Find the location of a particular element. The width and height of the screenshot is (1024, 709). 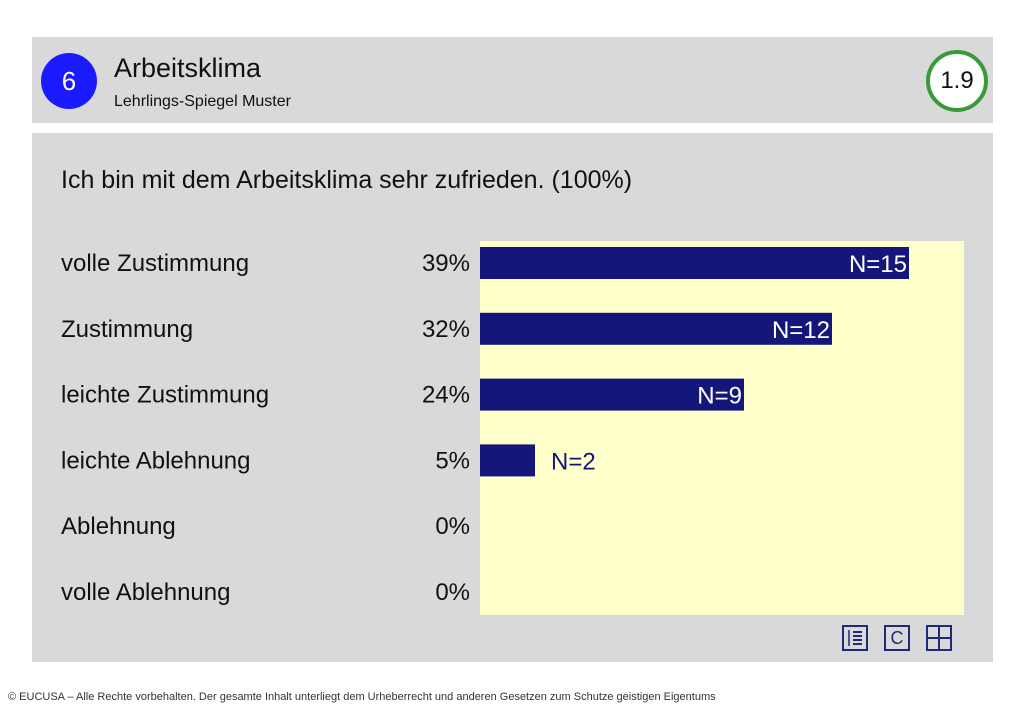

category-label: volle Ablehnung is located at coordinates (145, 592).